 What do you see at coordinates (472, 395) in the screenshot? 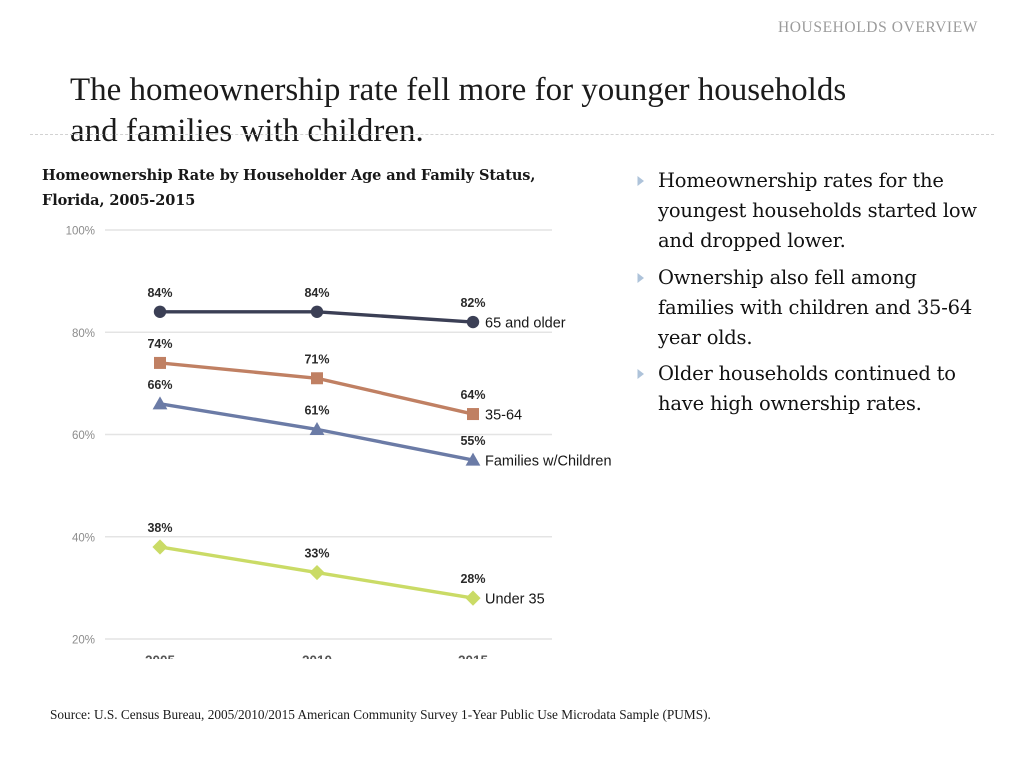
I see `data-label: 64%` at bounding box center [472, 395].